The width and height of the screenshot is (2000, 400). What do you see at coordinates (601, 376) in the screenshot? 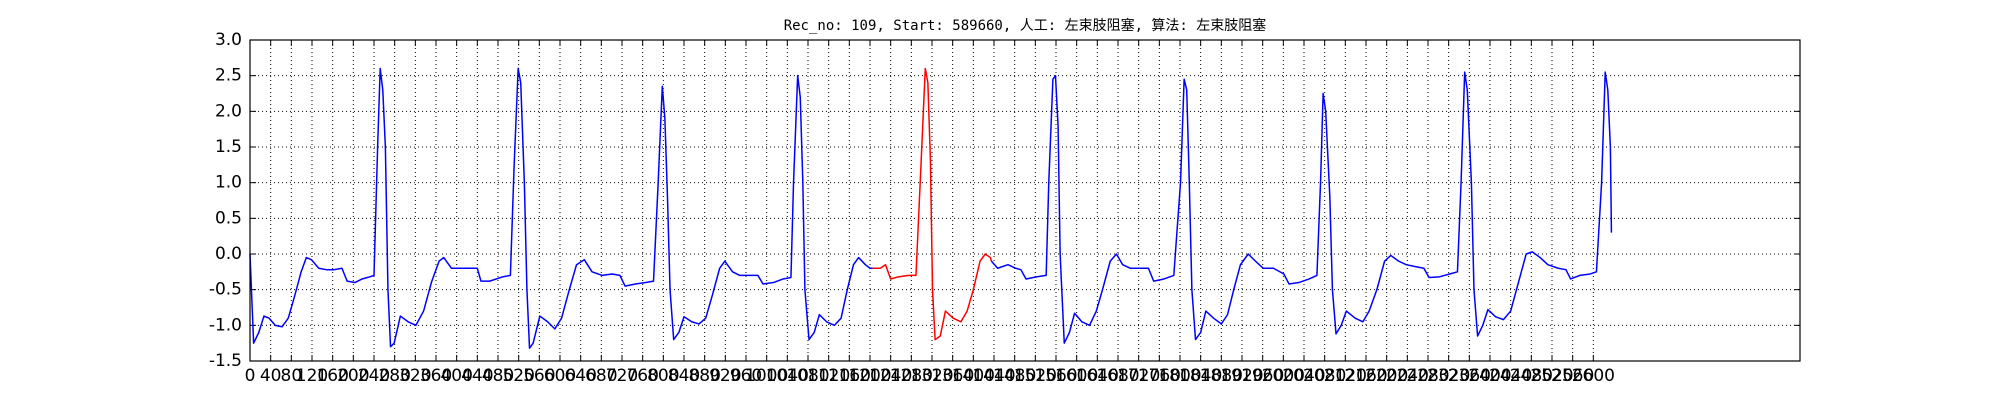
I see `x-tick-label: 680` at bounding box center [601, 376].